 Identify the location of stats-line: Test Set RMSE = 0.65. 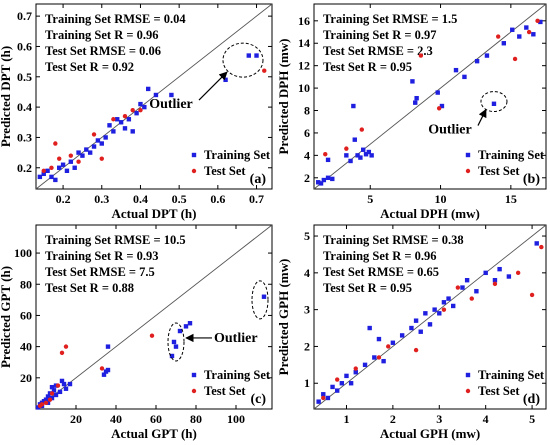
(381, 272).